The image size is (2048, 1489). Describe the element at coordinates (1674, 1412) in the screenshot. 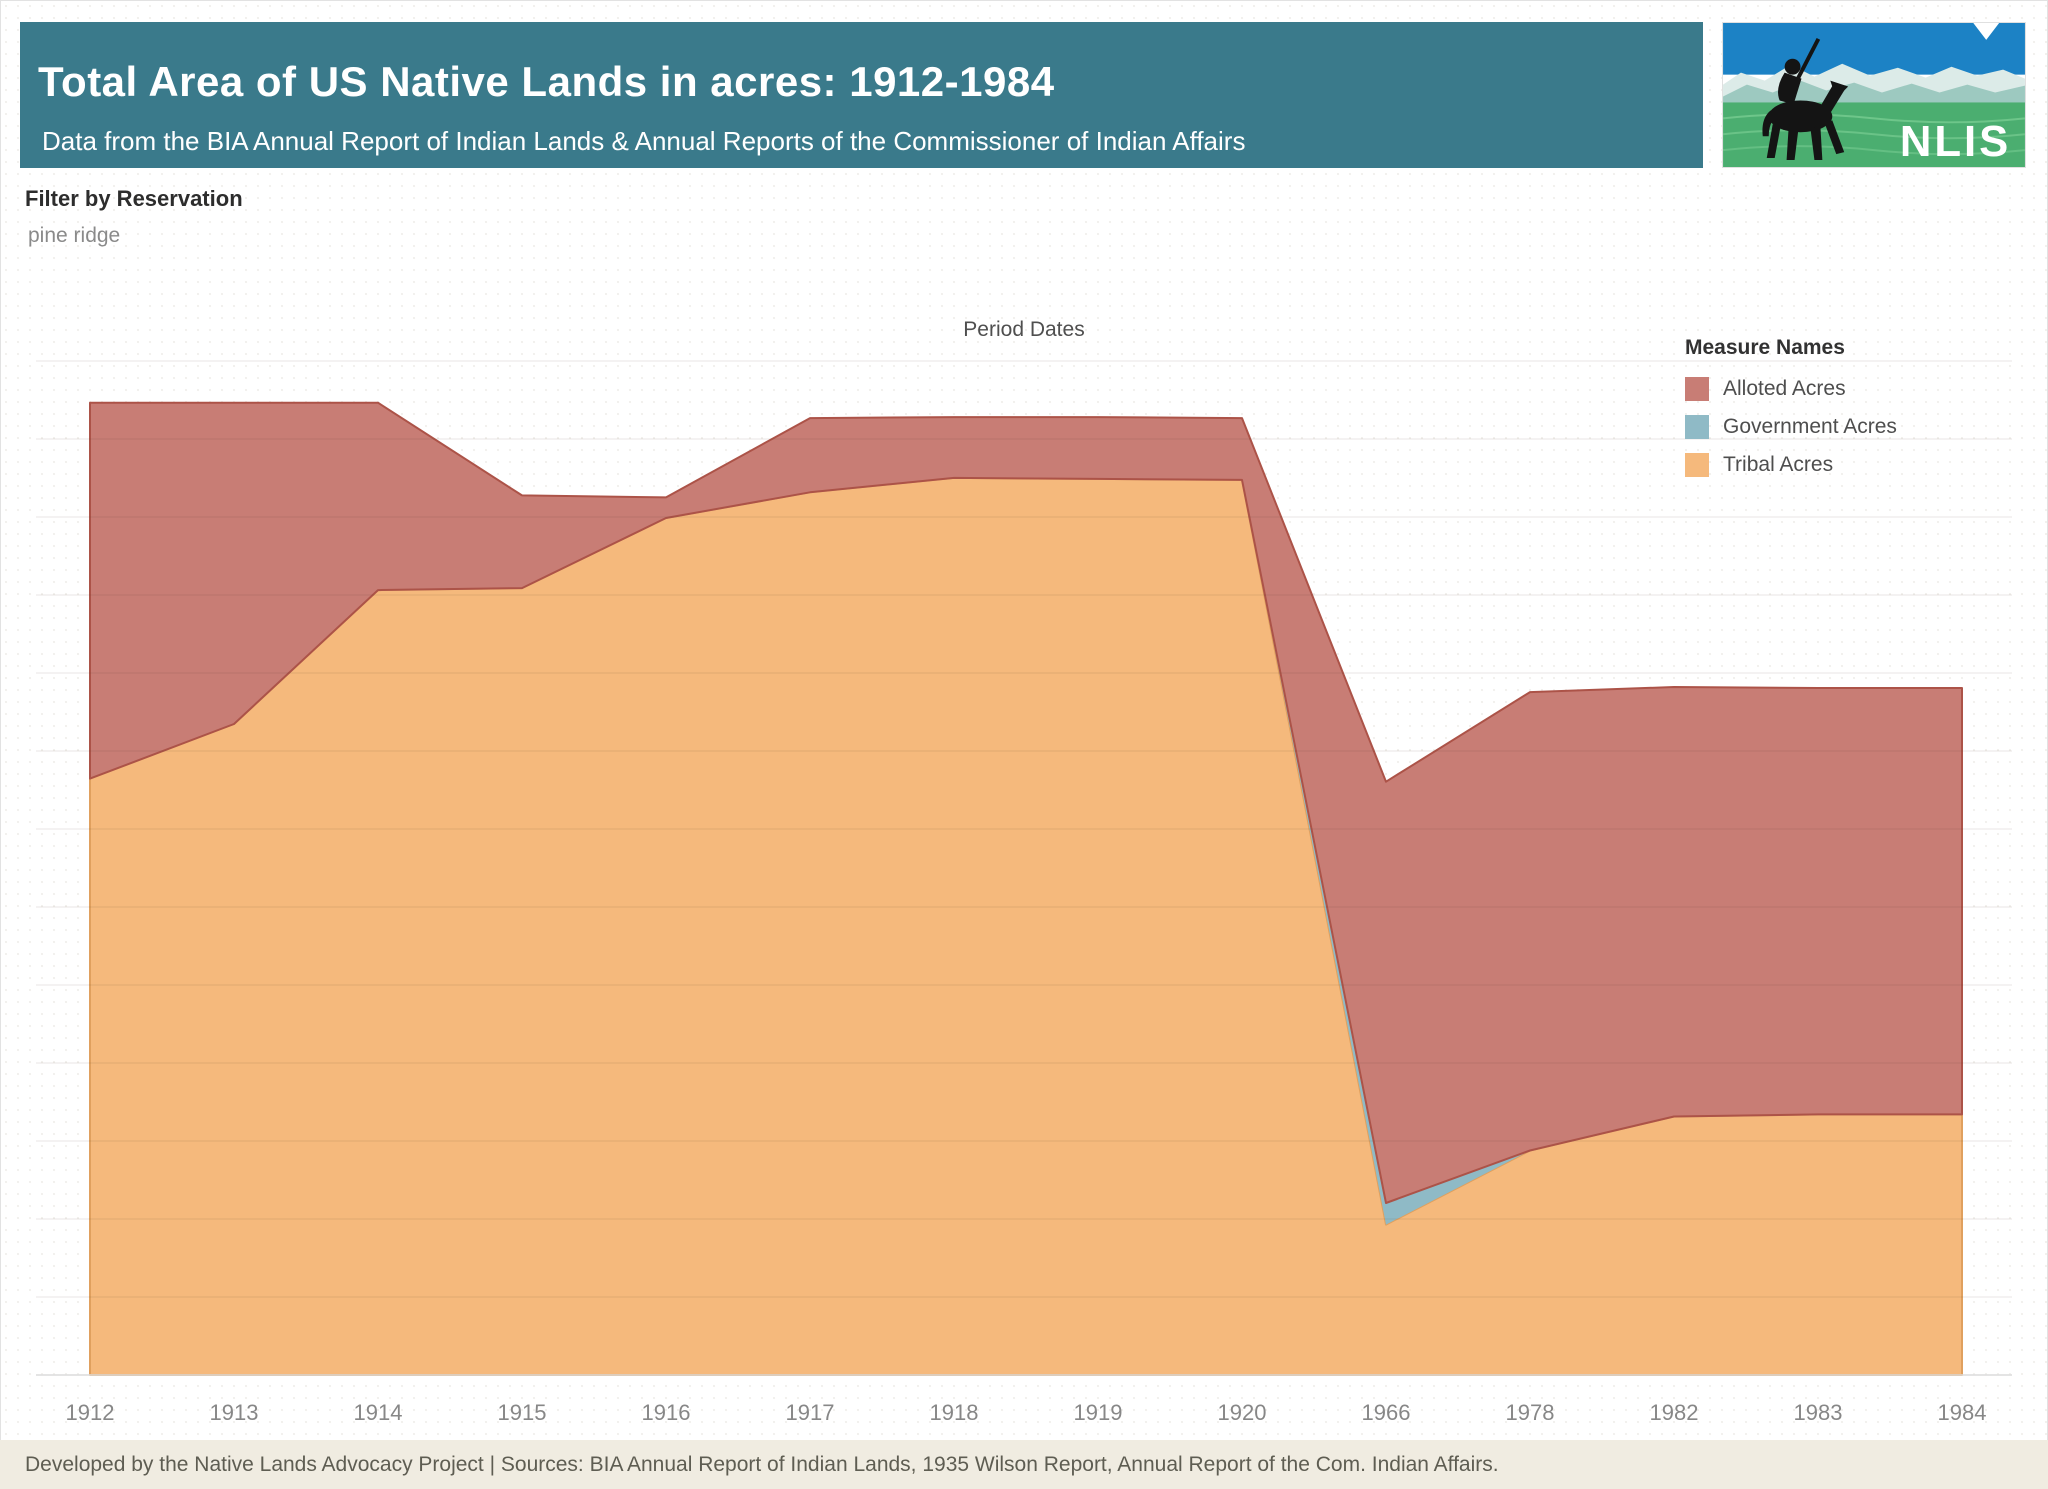

I see `x-tick-1982: 1982` at that location.